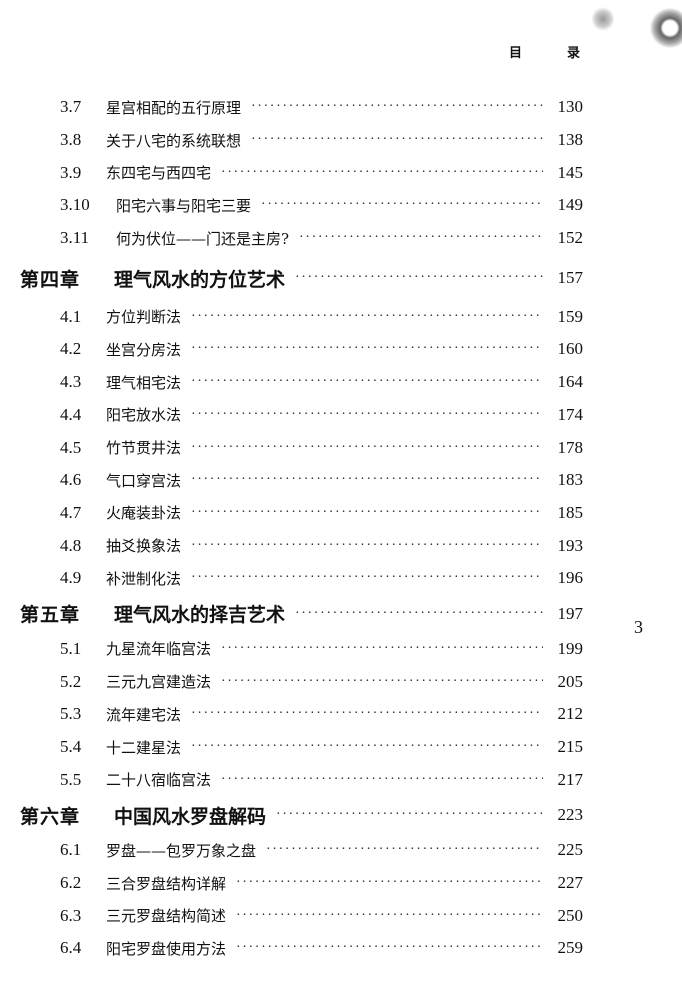 The image size is (682, 998). What do you see at coordinates (71, 714) in the screenshot?
I see `entry-number: 5.3` at bounding box center [71, 714].